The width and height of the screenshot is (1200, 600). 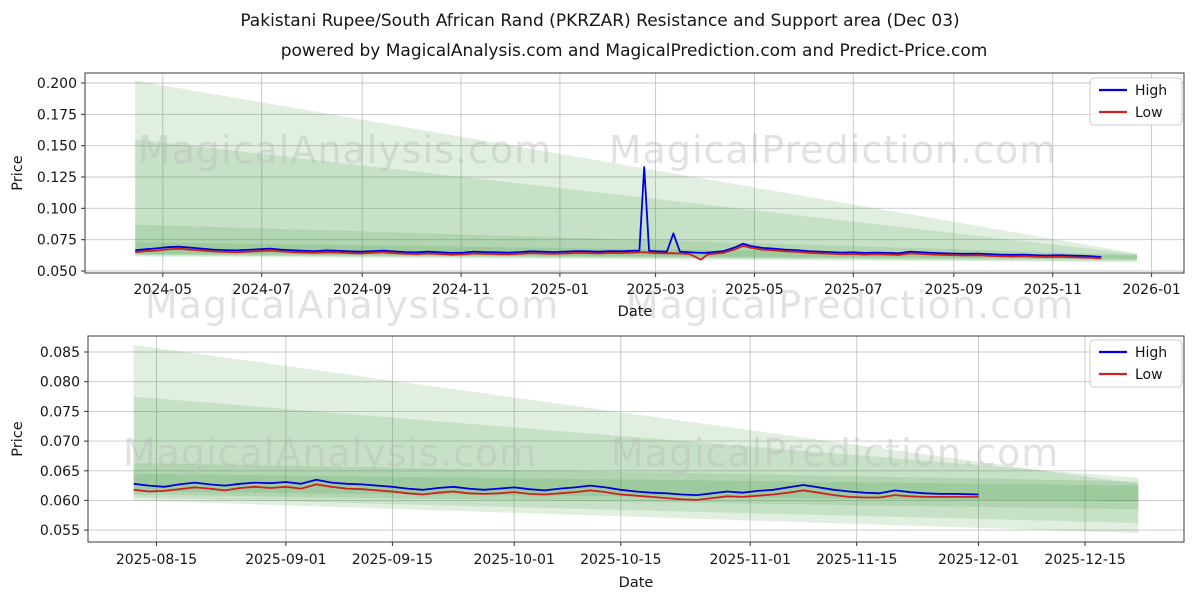 What do you see at coordinates (1052, 290) in the screenshot?
I see `x-tick-label: 2025-11` at bounding box center [1052, 290].